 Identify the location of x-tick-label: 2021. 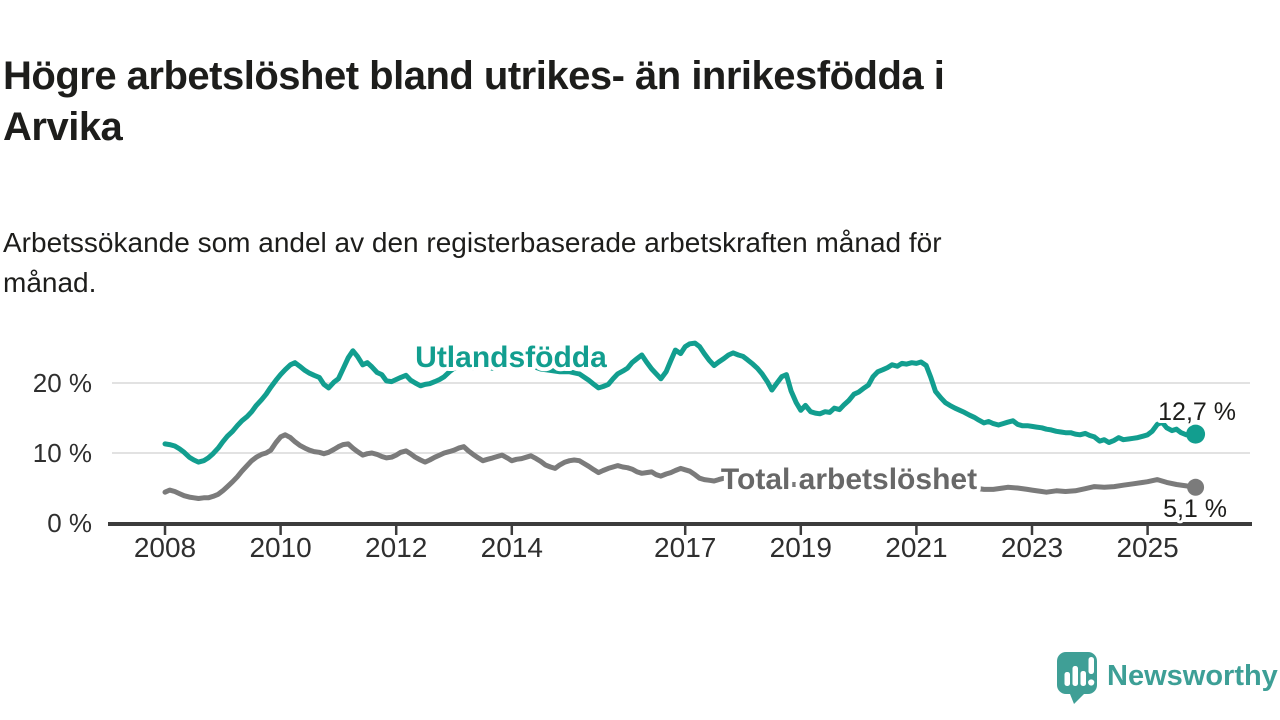
(916, 547).